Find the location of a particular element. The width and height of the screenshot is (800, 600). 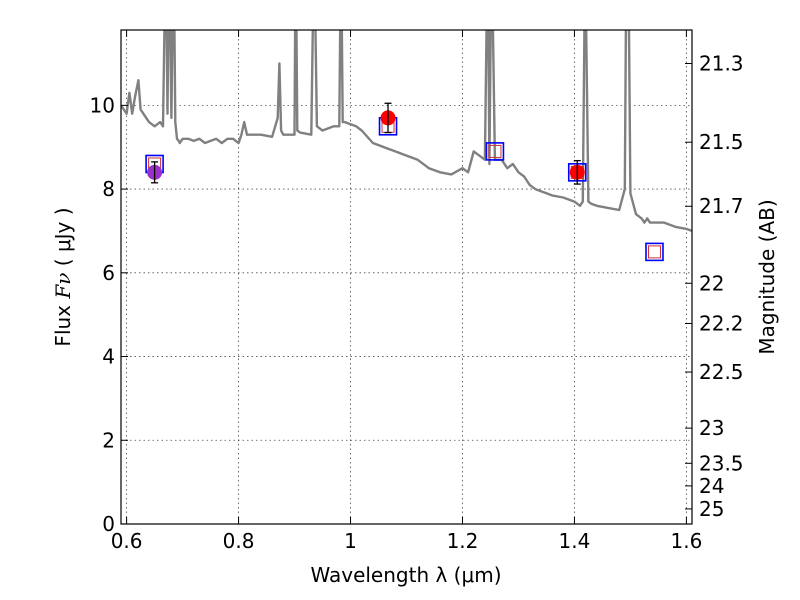

y2-tick-label: 25 is located at coordinates (711, 509).